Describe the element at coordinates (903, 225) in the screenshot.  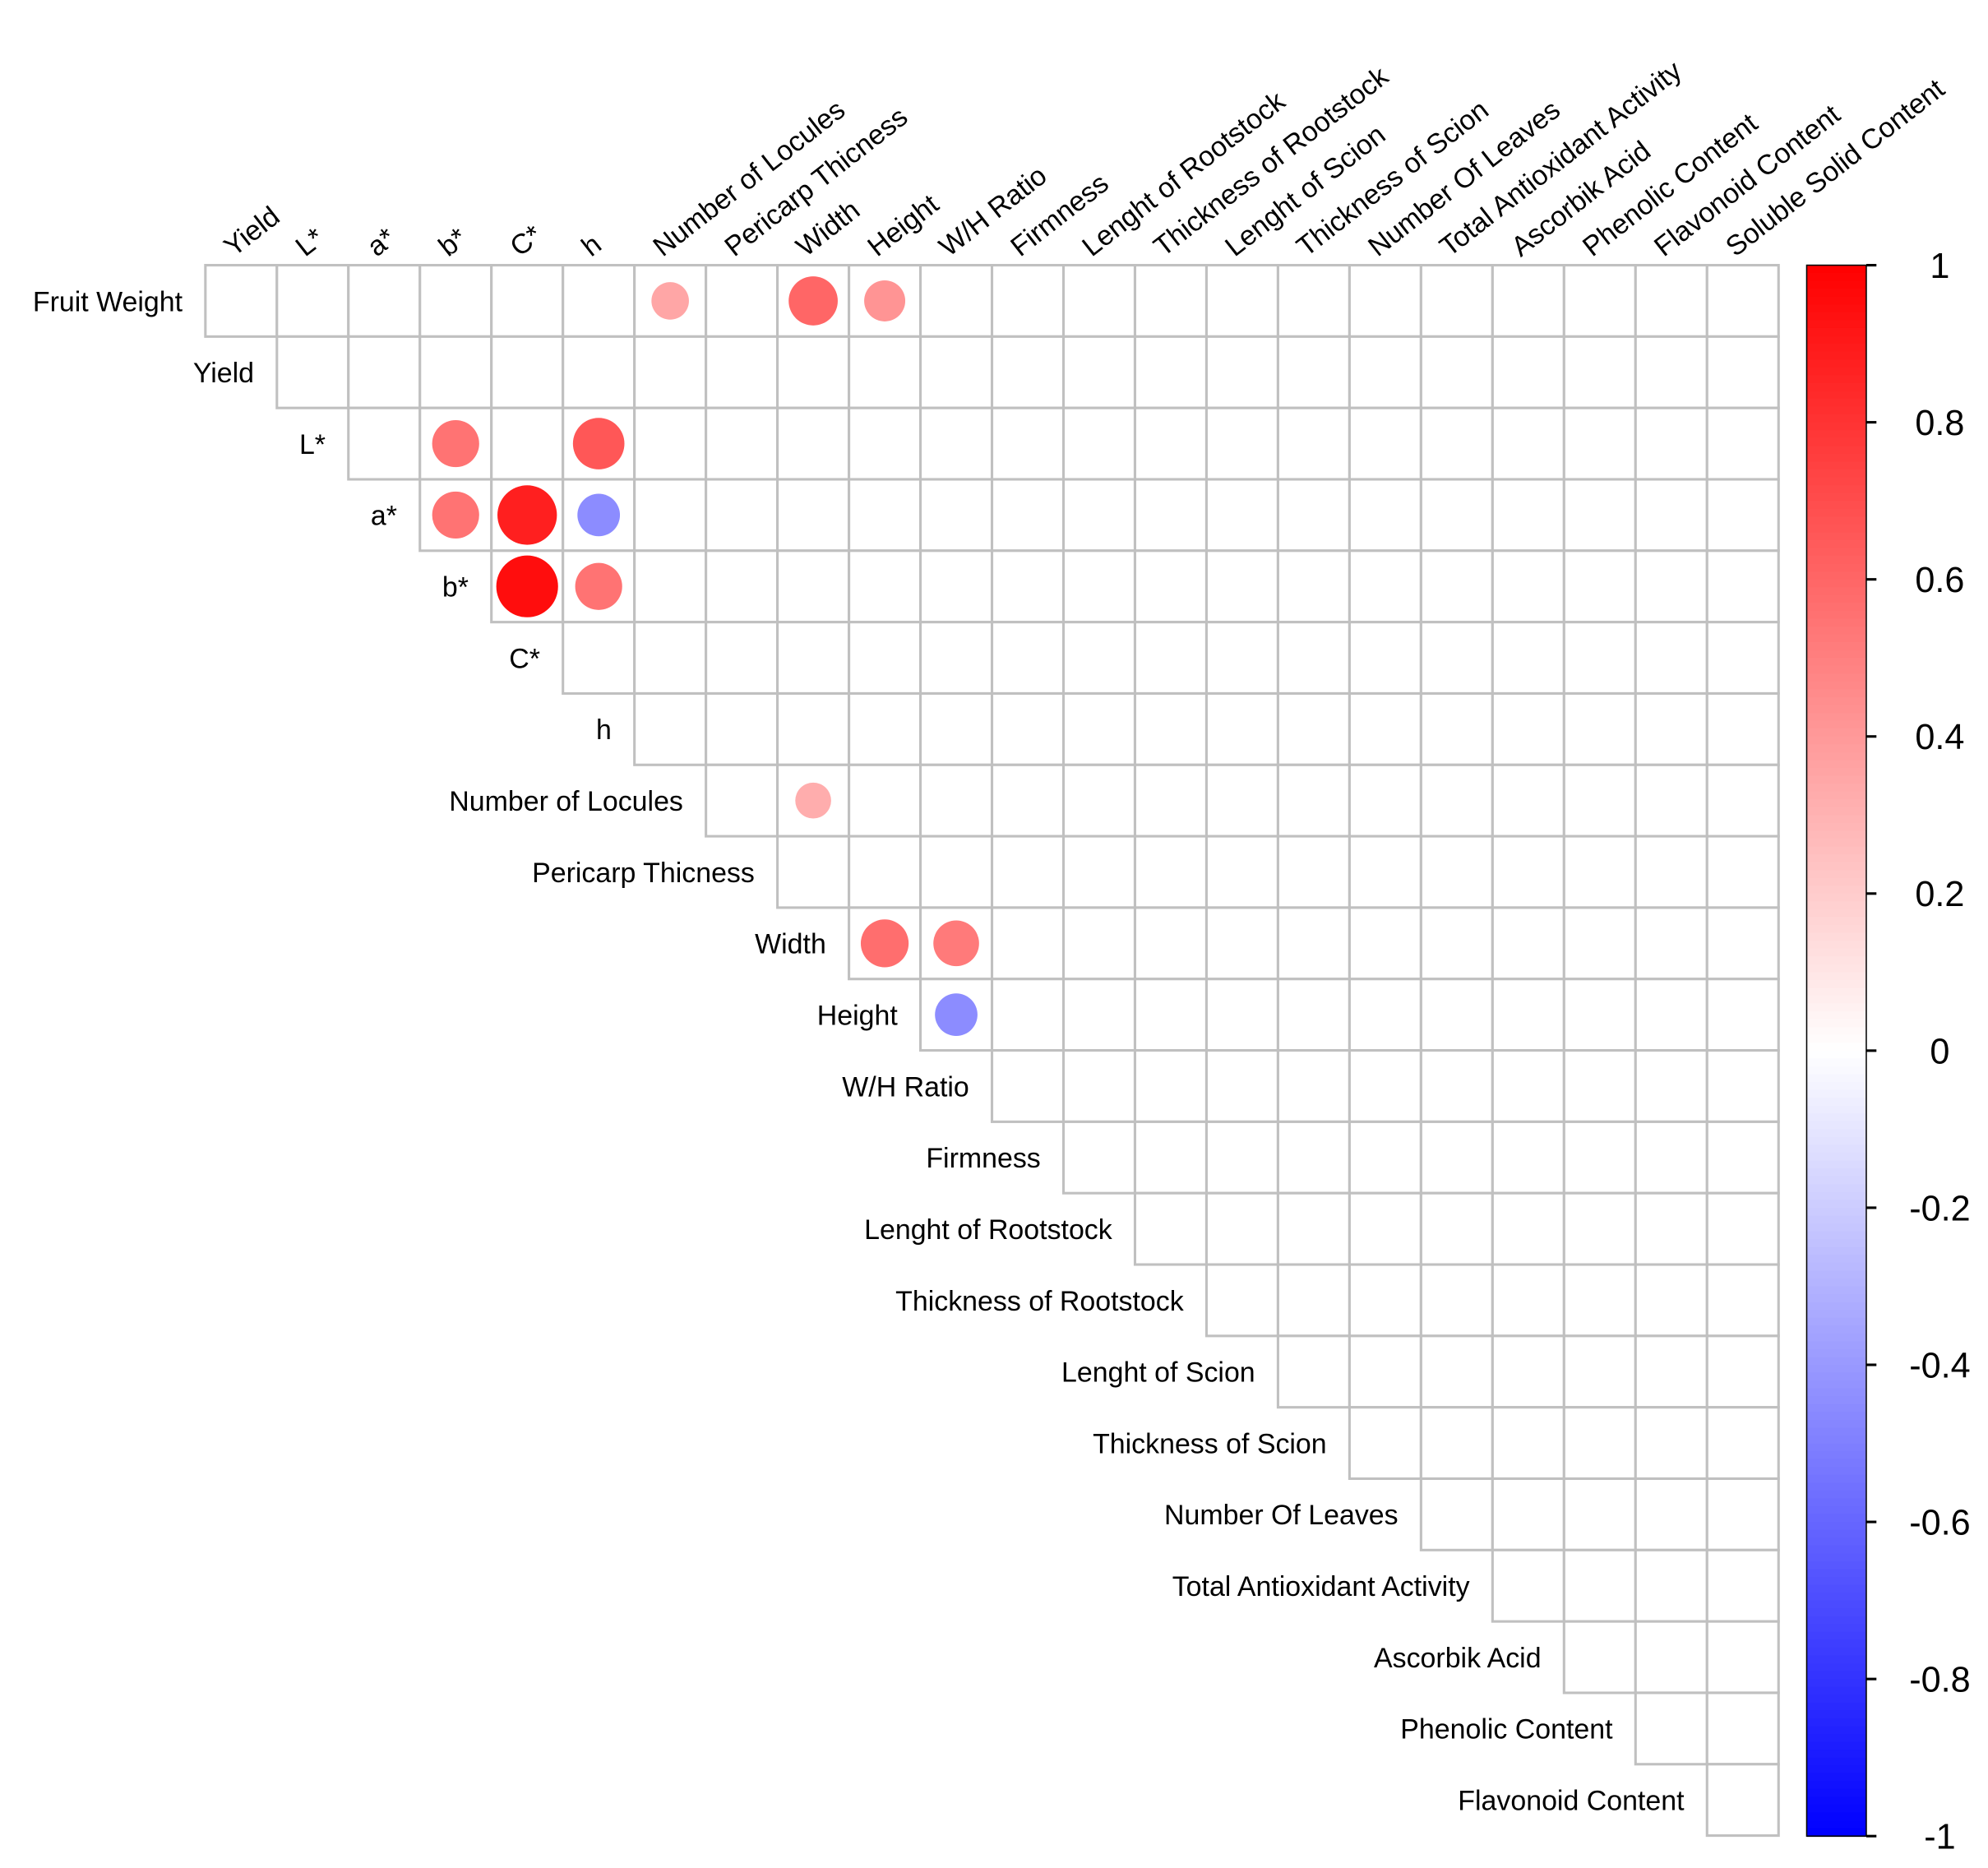
I see `column-label: Height` at that location.